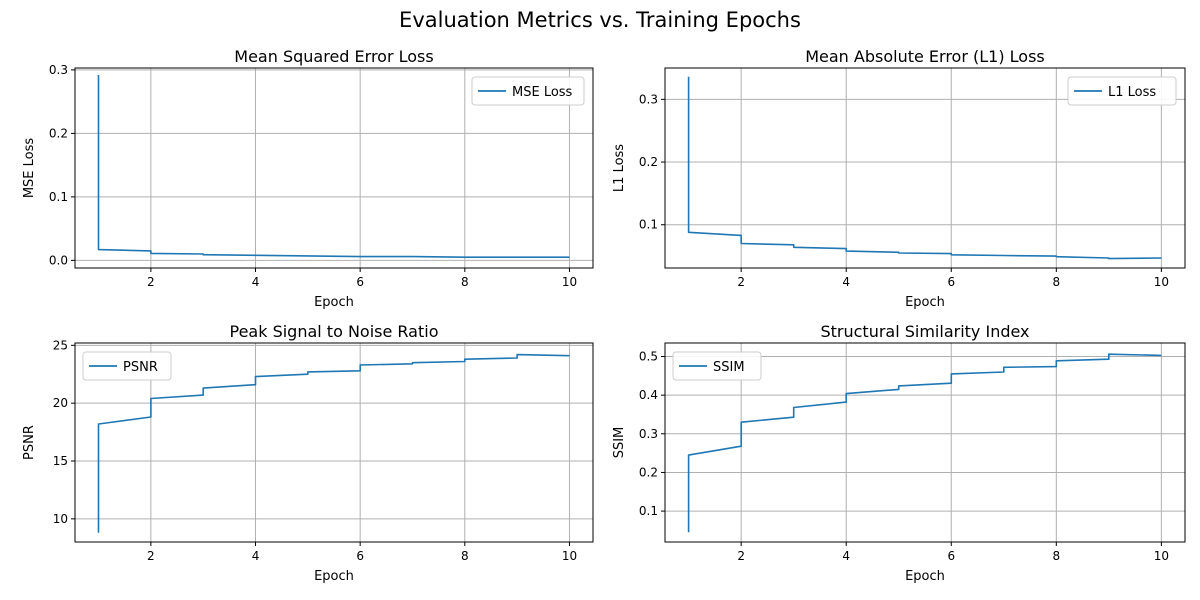 This screenshot has width=1200, height=600. Describe the element at coordinates (600, 20) in the screenshot. I see `figure-title: Evaluation Metrics vs. Training Epochs` at that location.